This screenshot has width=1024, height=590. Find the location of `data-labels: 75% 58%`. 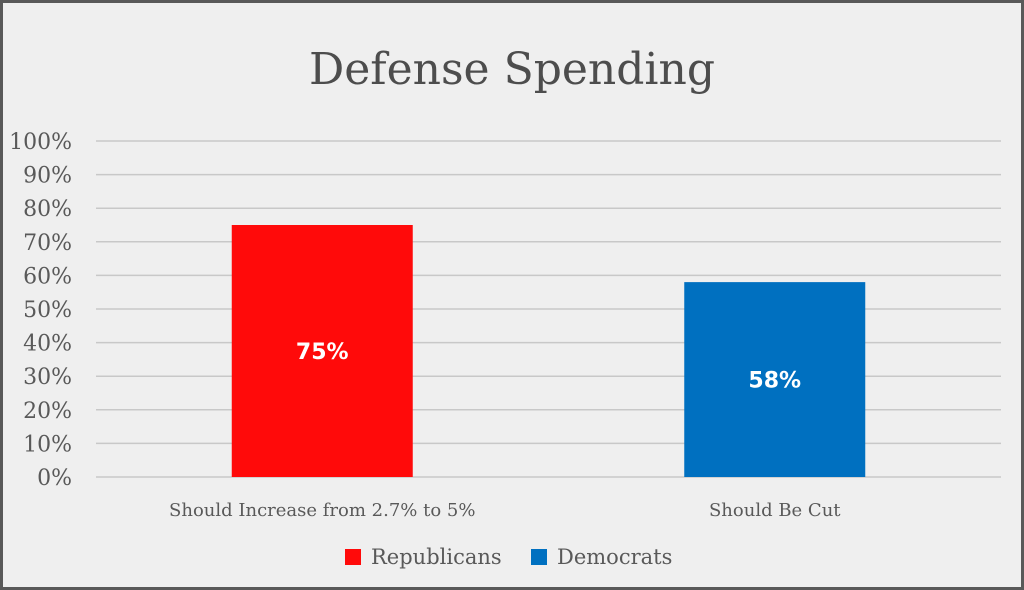

data-labels: 75% 58% is located at coordinates (548, 367).